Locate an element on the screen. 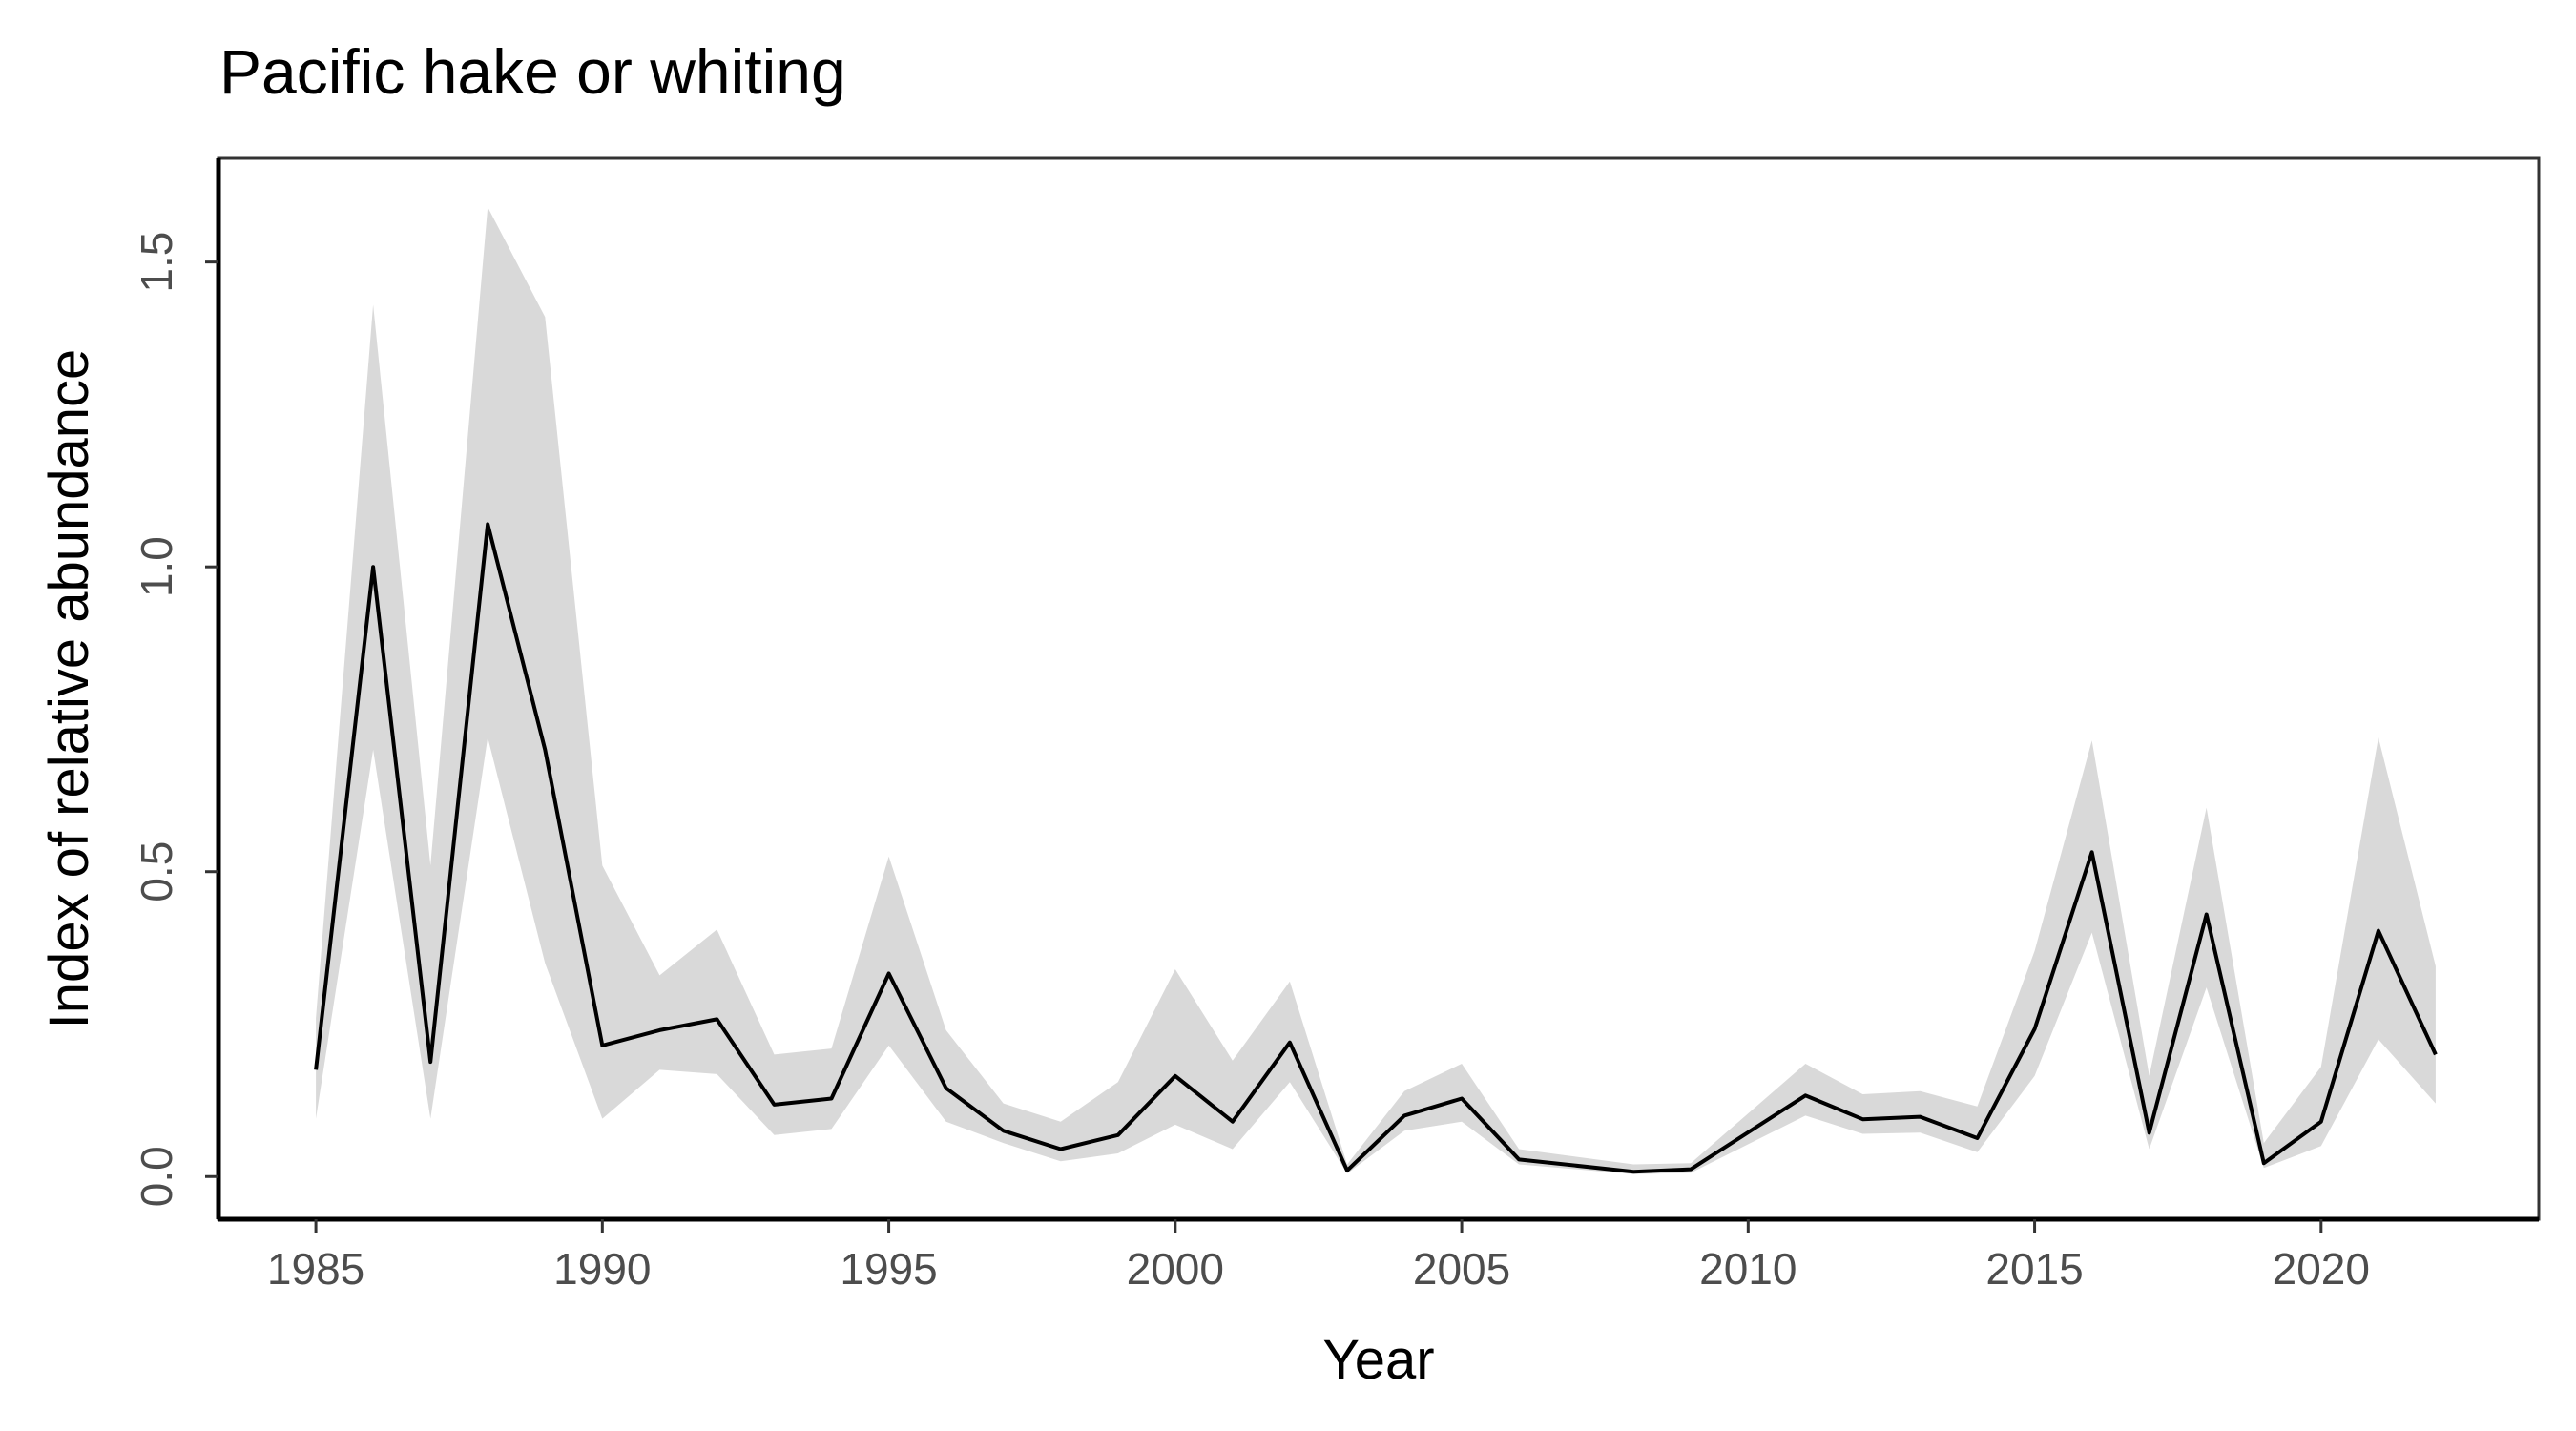 The width and height of the screenshot is (2576, 1431). y-tick-label: 0.5 is located at coordinates (156, 872).